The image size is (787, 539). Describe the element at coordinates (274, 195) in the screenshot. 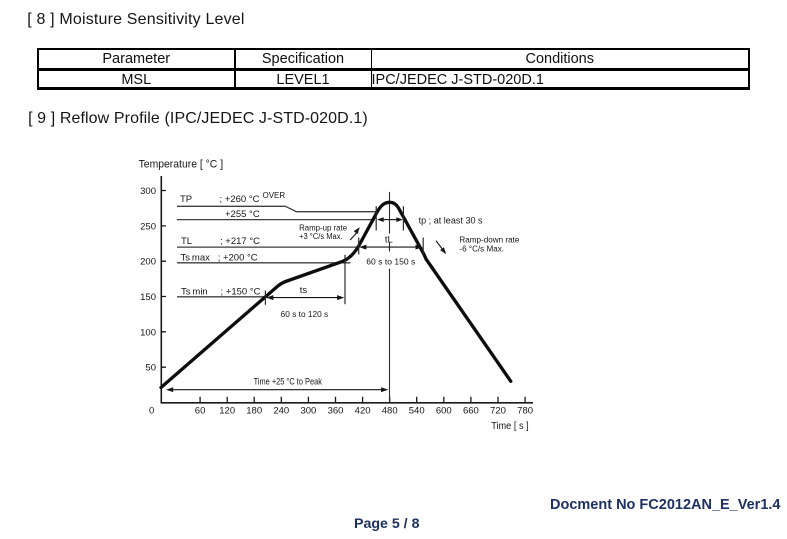

I see `svg-text: OVER` at that location.